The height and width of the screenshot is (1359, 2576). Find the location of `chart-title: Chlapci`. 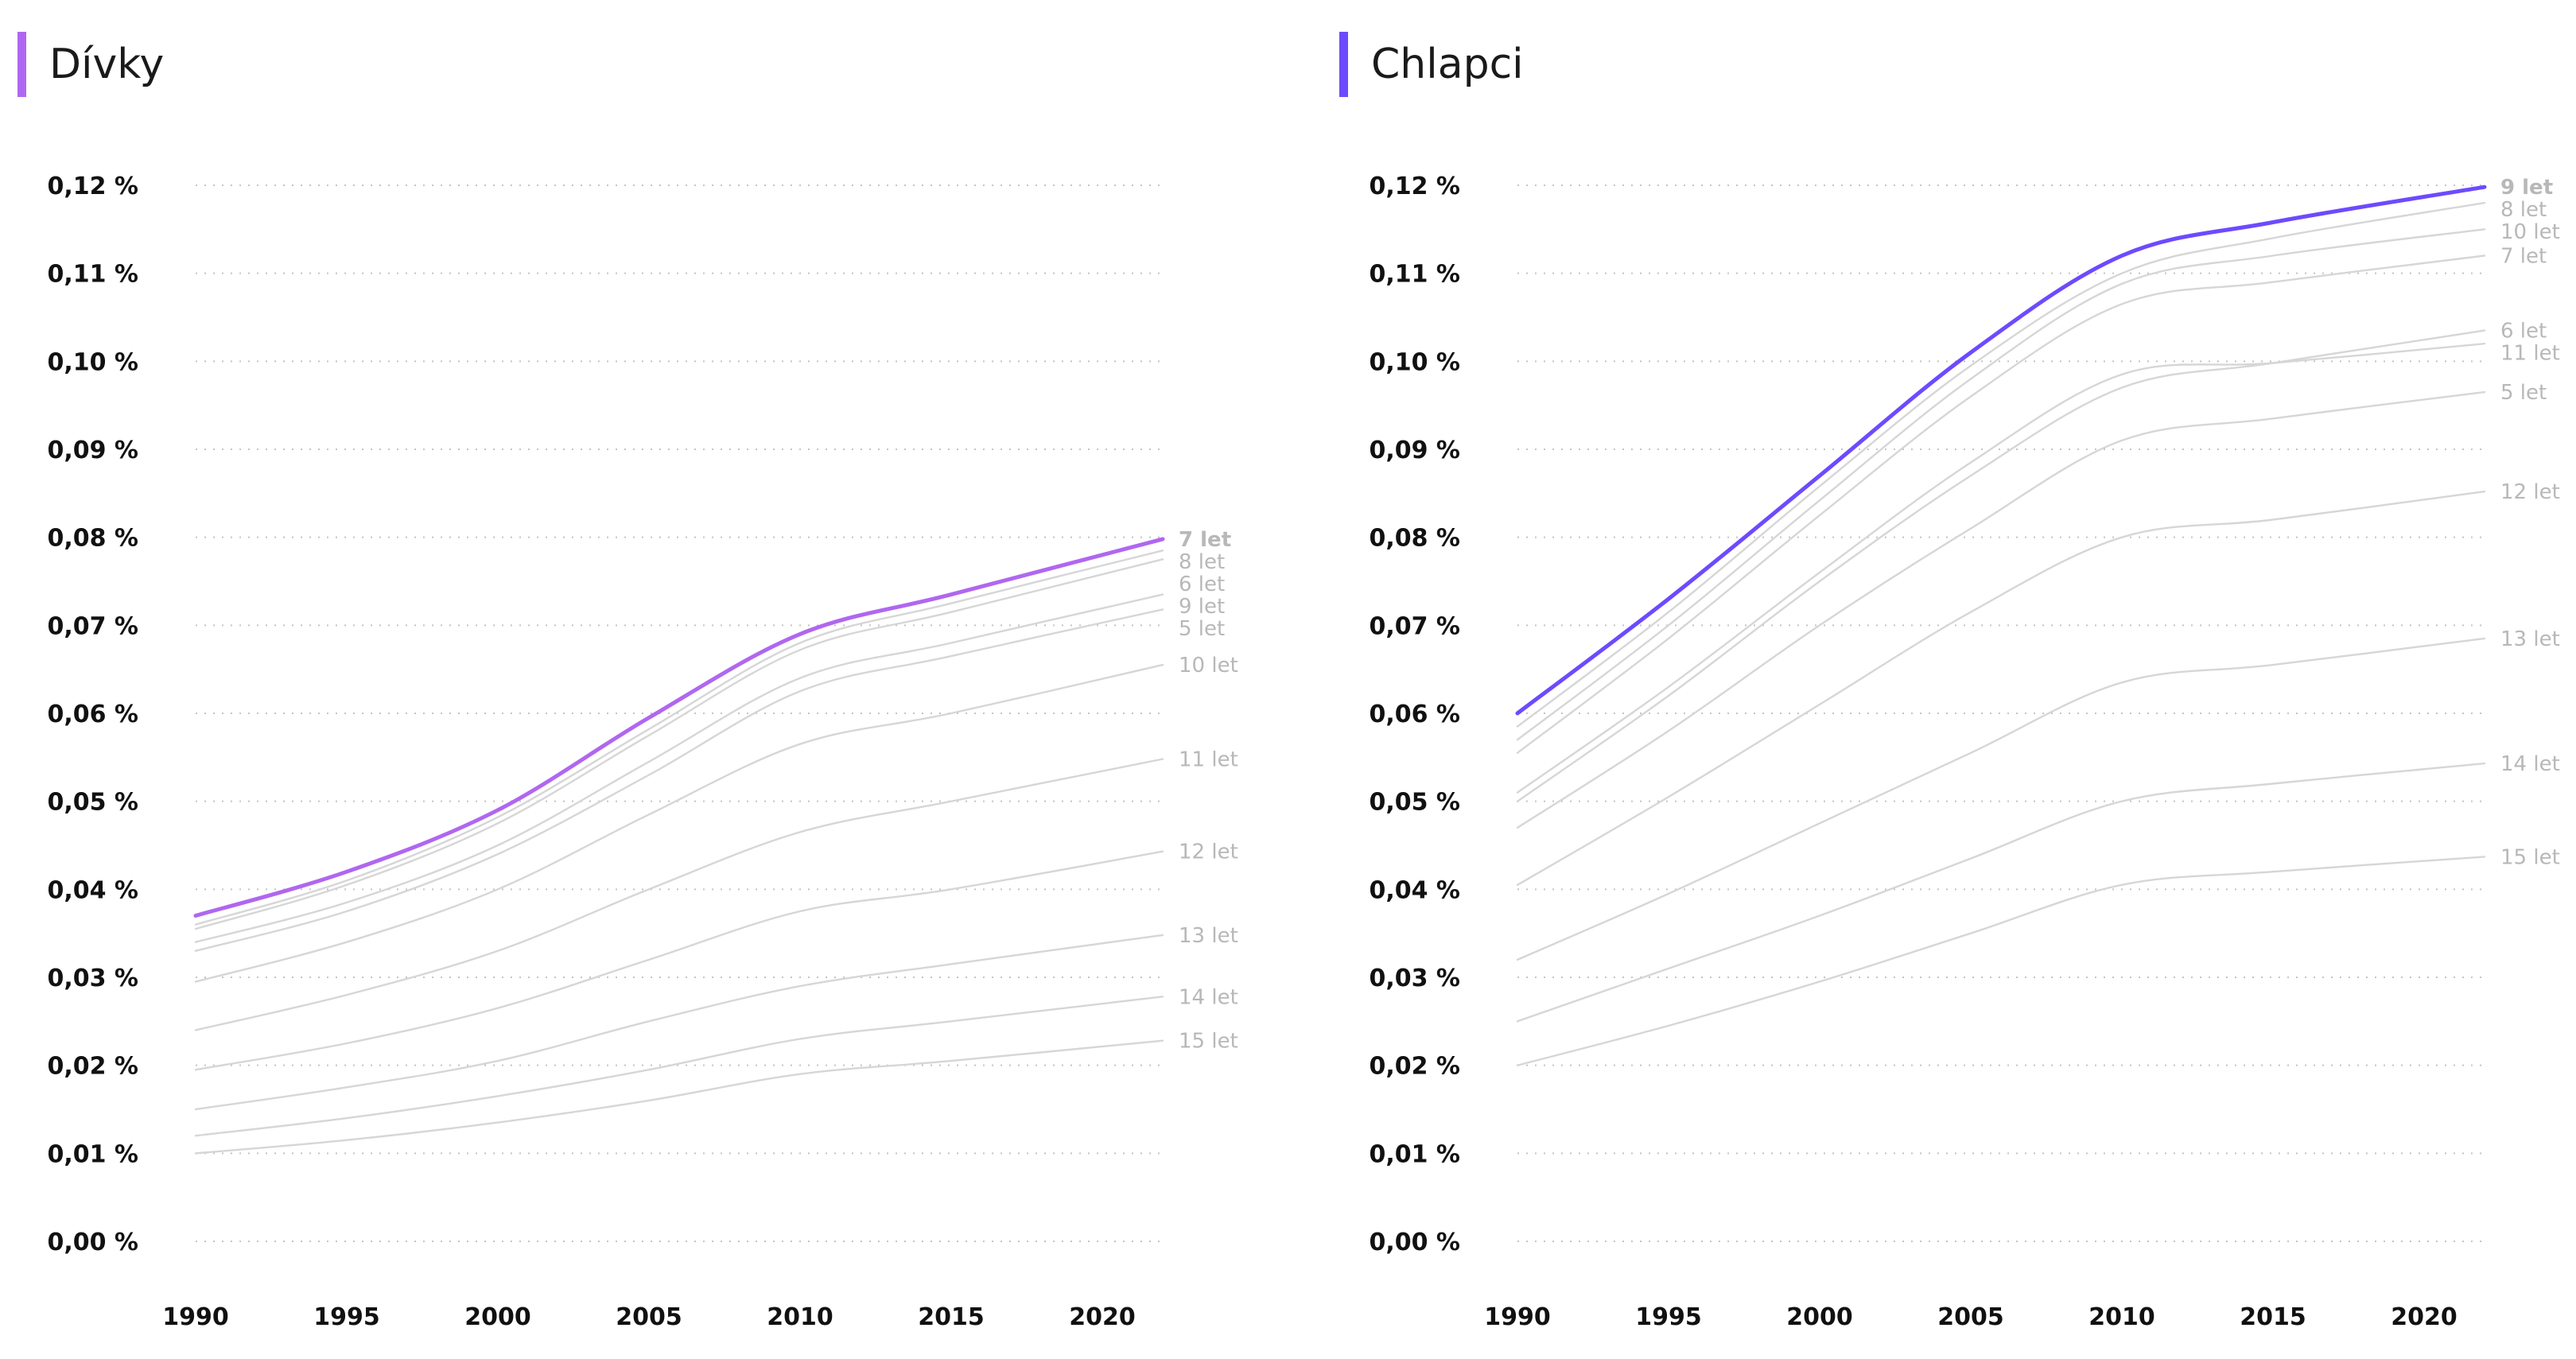

chart-title: Chlapci is located at coordinates (1447, 64).